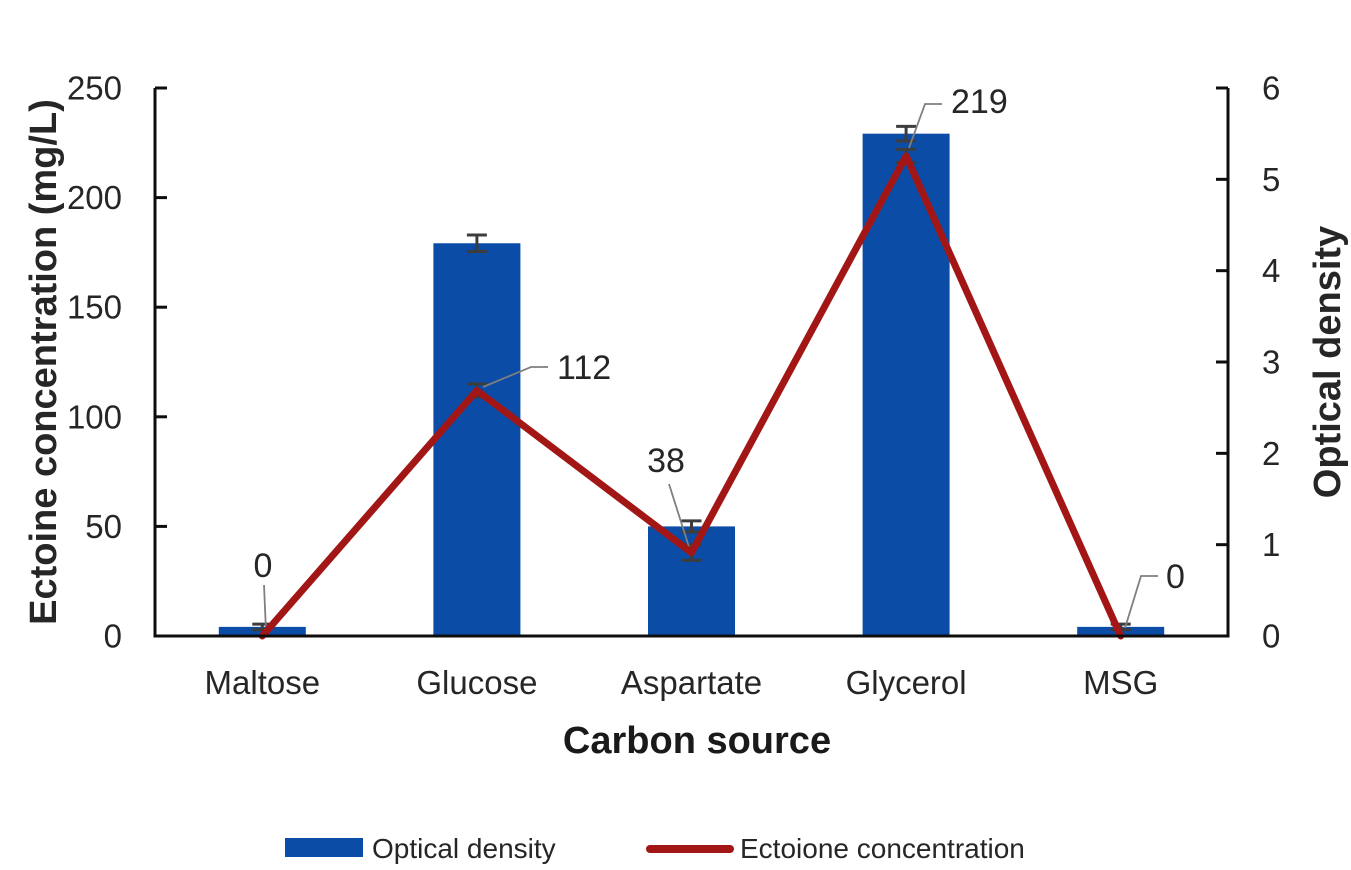  What do you see at coordinates (697, 741) in the screenshot?
I see `x-axis-title: Carbon source` at bounding box center [697, 741].